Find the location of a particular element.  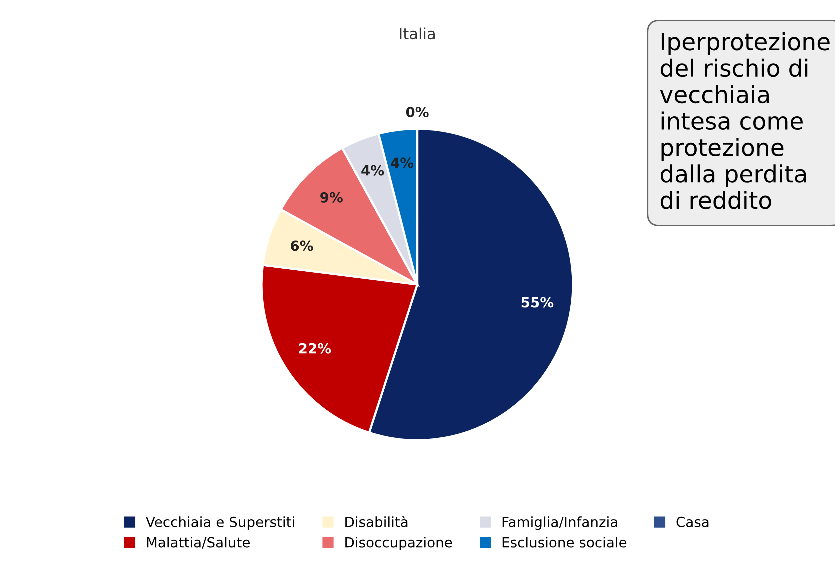

legend-label: Esclusione sociale is located at coordinates (564, 542).